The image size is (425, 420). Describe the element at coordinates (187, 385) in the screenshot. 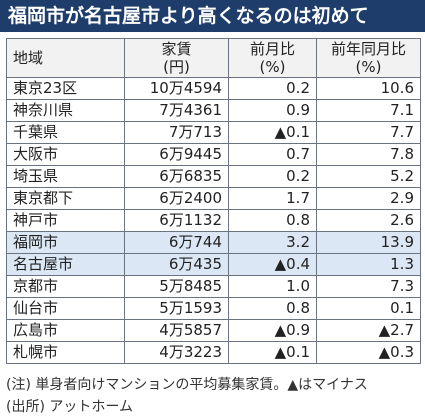

I see `footnote: (注) 単身者向けマンションの平均募集家賃。▲はマイナス` at that location.